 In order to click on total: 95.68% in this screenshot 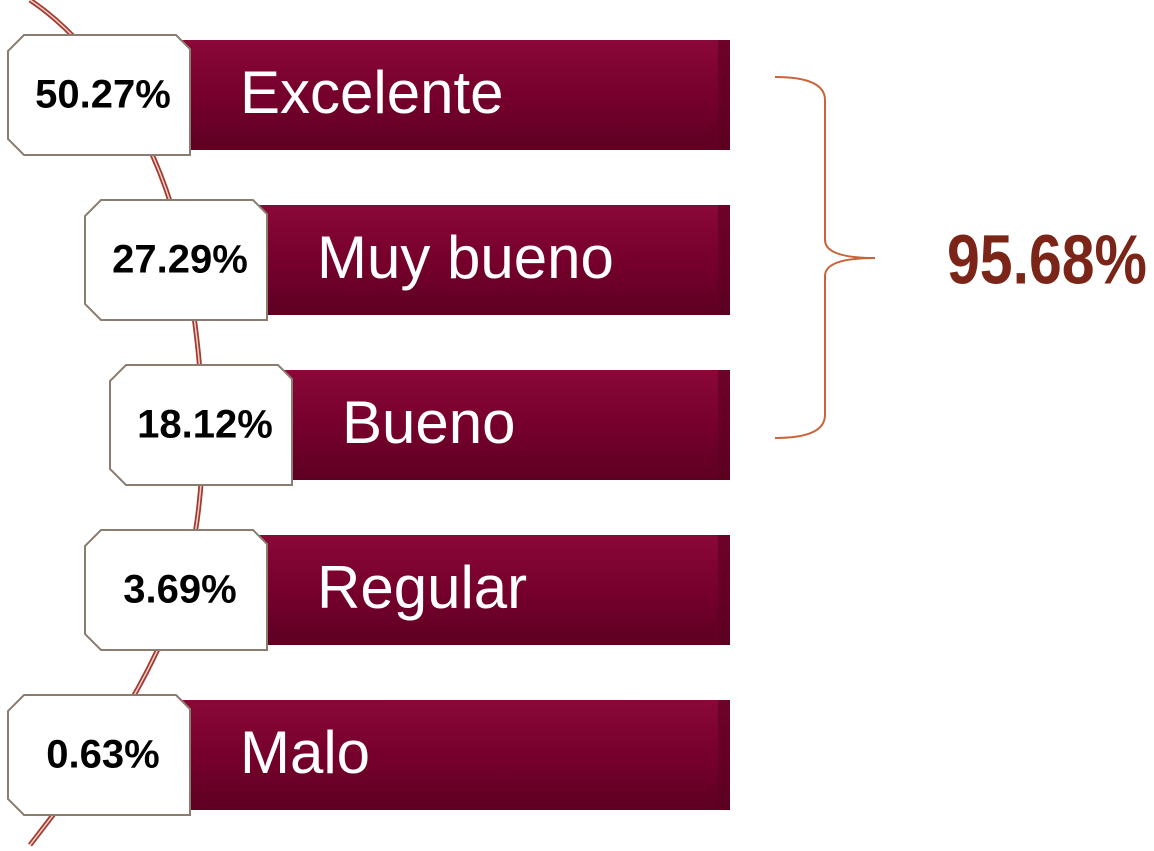, I will do `click(1047, 259)`.